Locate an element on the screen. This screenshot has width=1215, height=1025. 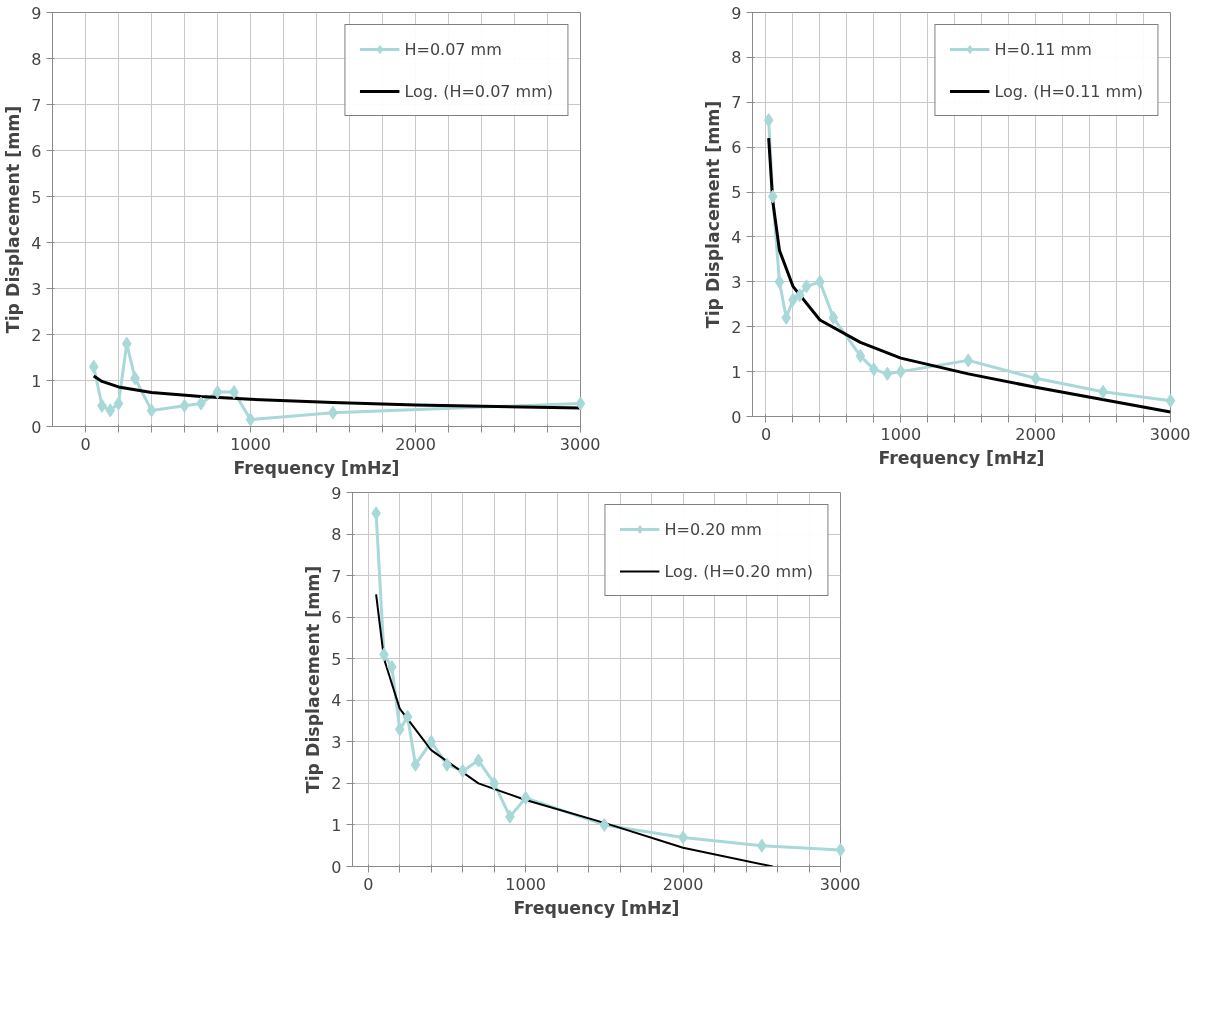
legend-label: Log. (H=0.11 mm) is located at coordinates (1068, 91).